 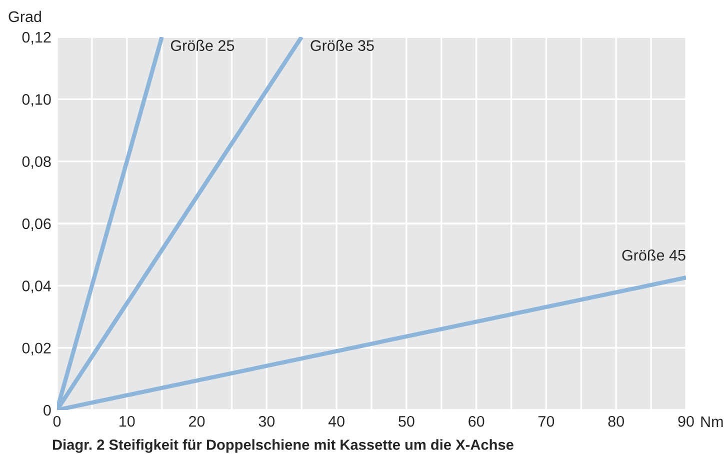 I want to click on x-tick-label: 60, so click(x=476, y=421).